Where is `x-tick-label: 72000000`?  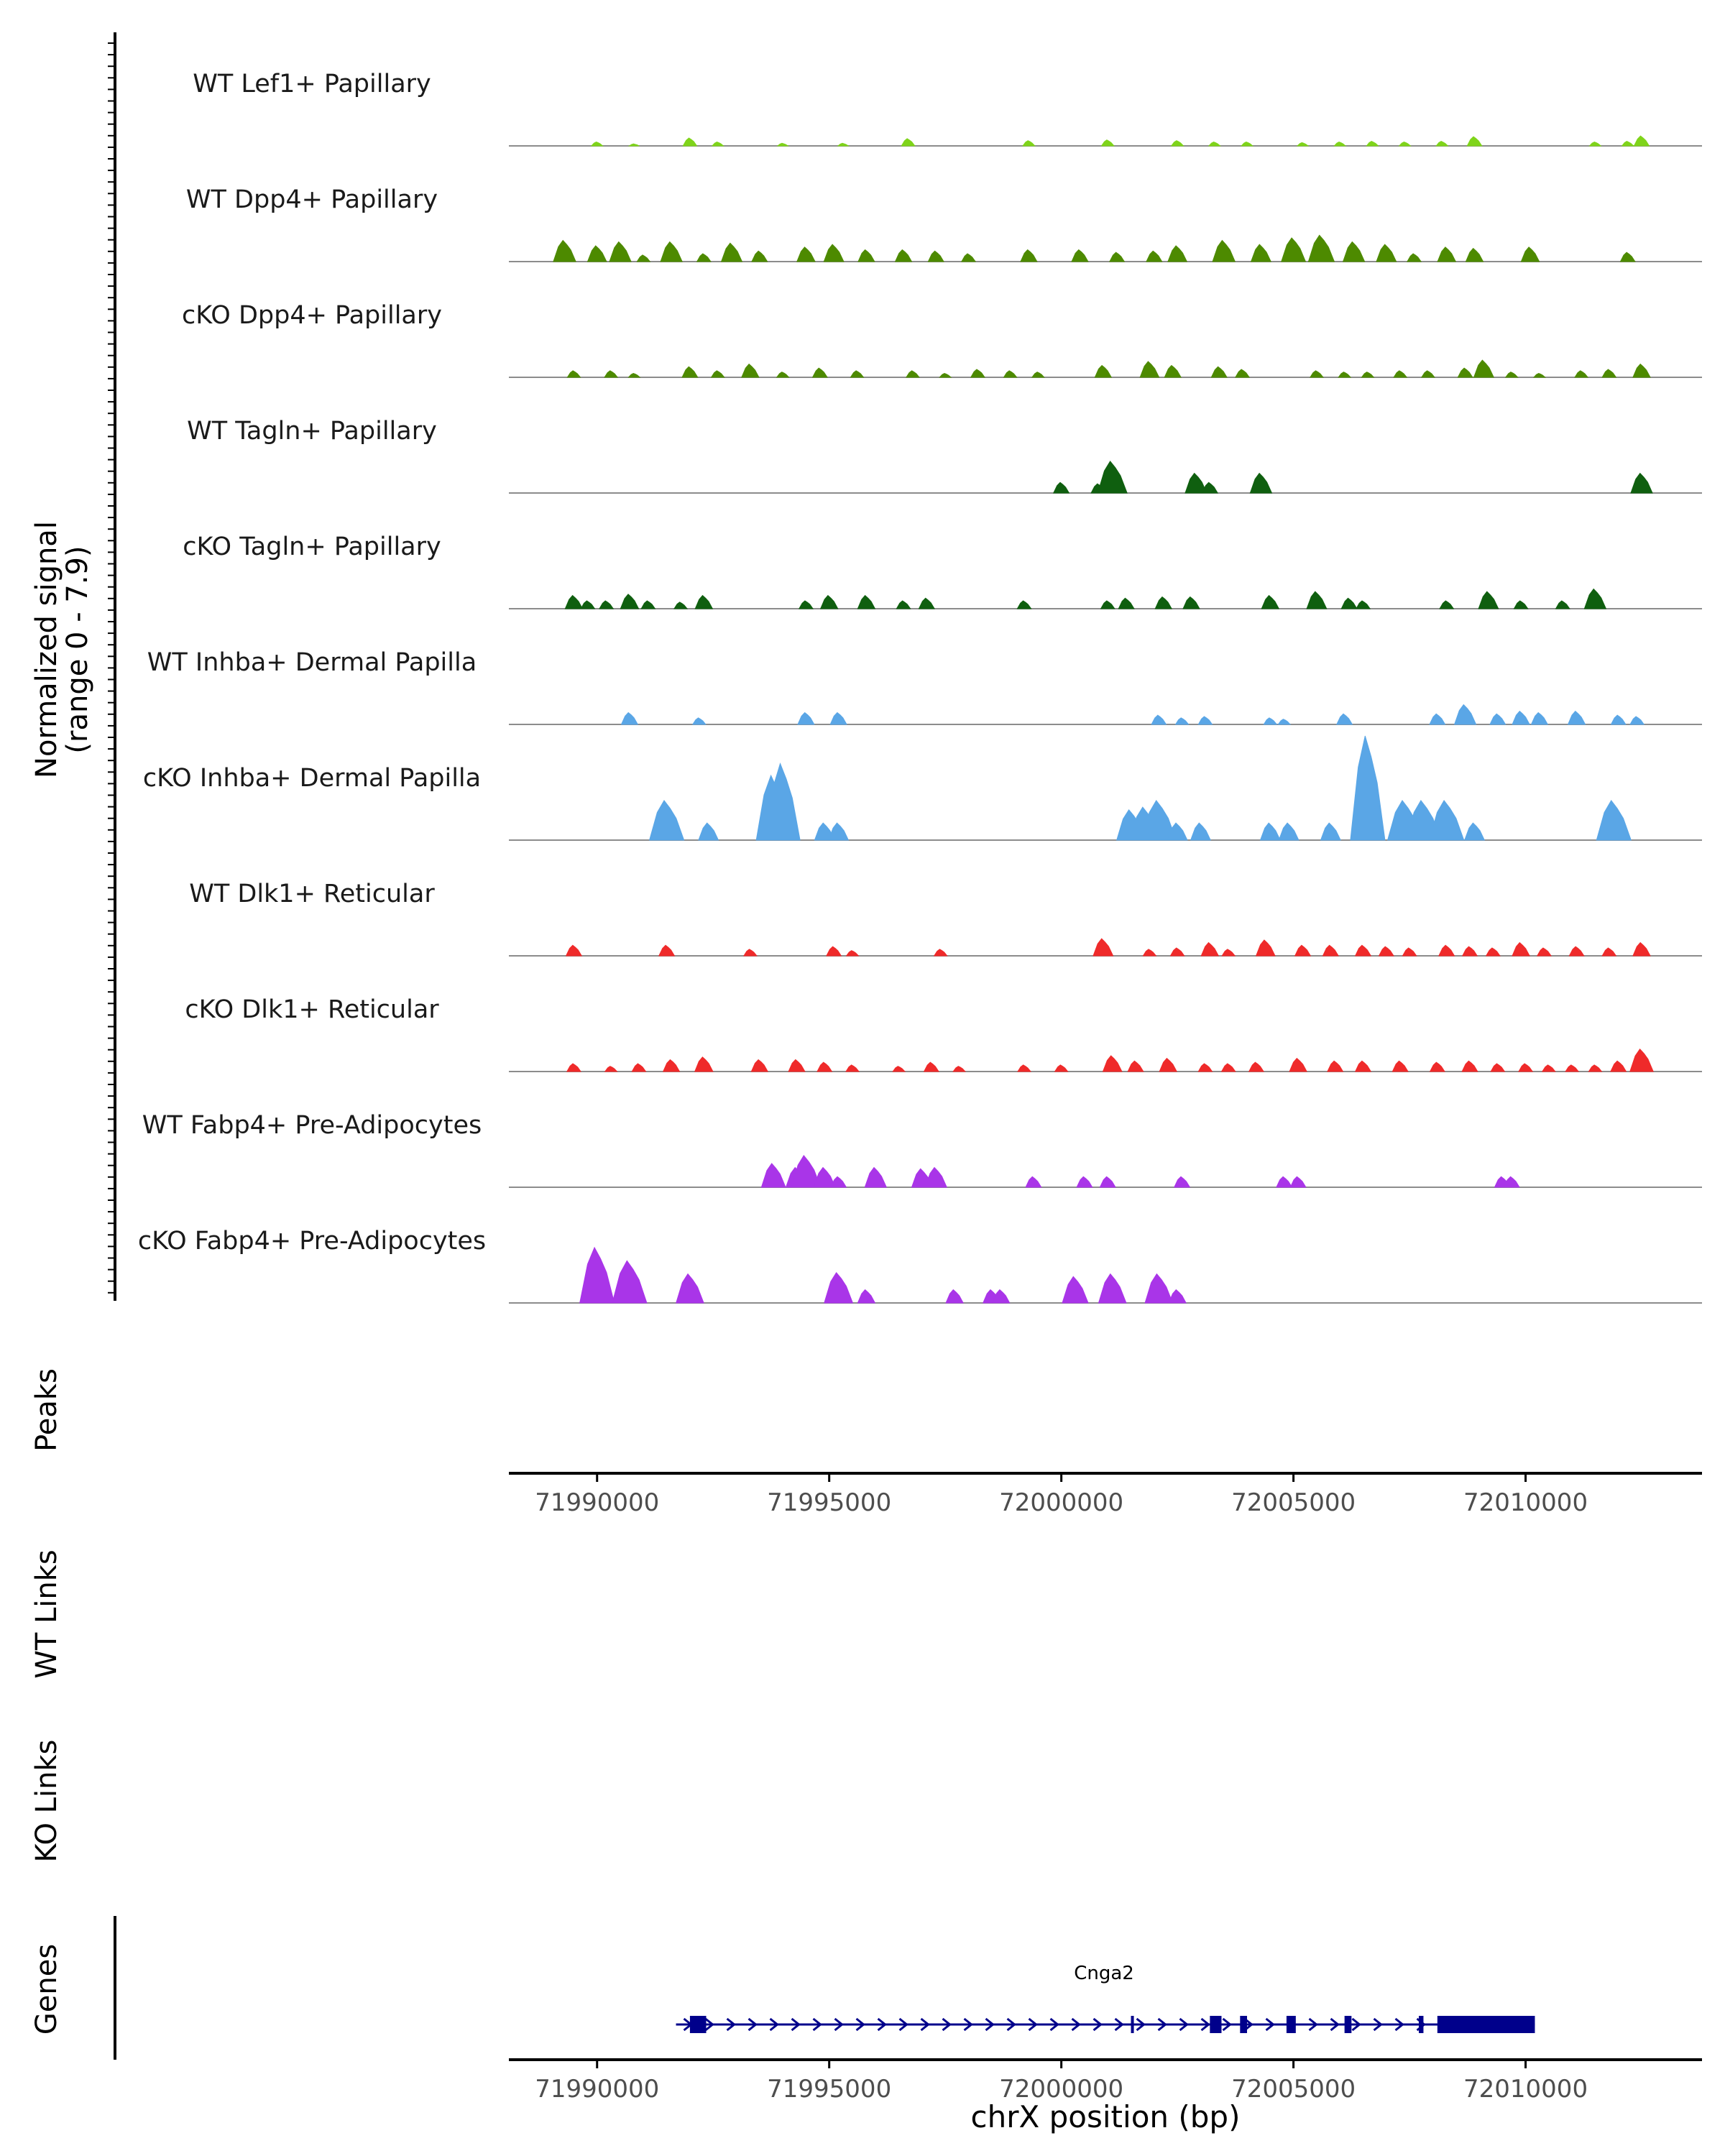
x-tick-label: 72000000 is located at coordinates (1061, 2089).